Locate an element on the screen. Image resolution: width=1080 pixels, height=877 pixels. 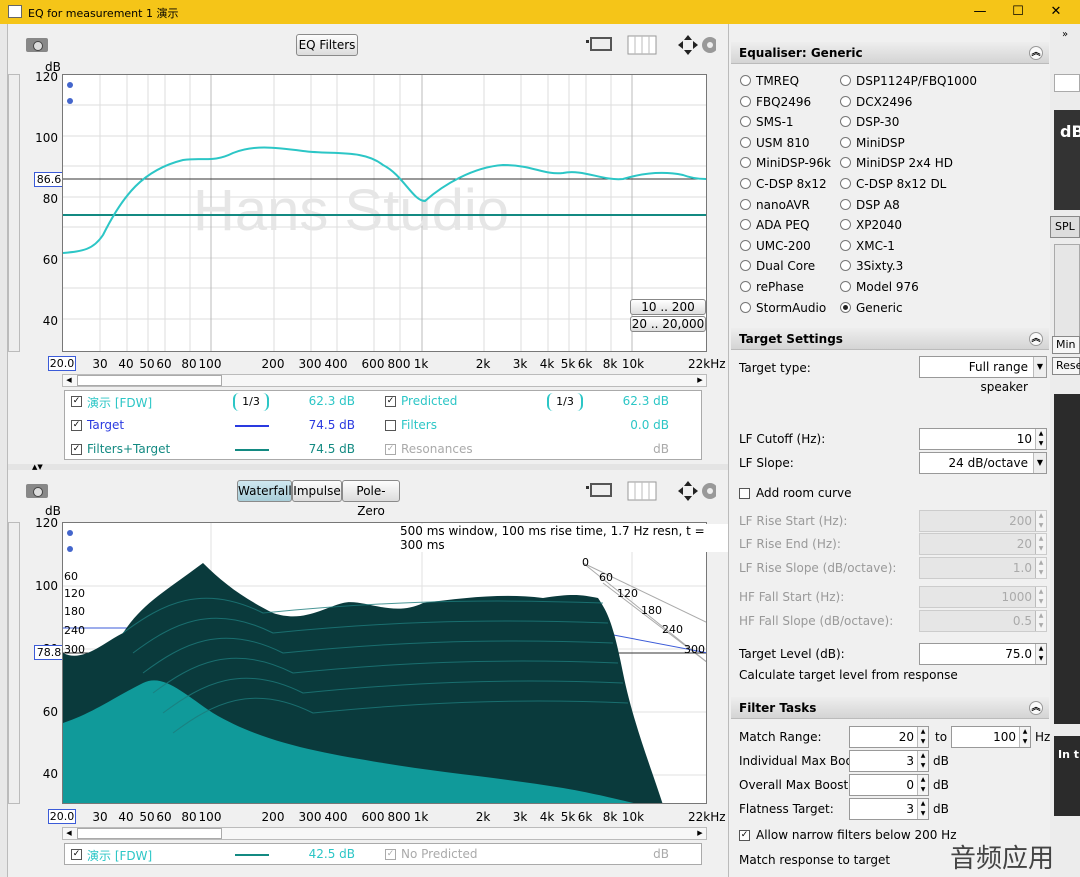
lf-cutoff-field: 10 ▲ ▼ is located at coordinates (983, 439).